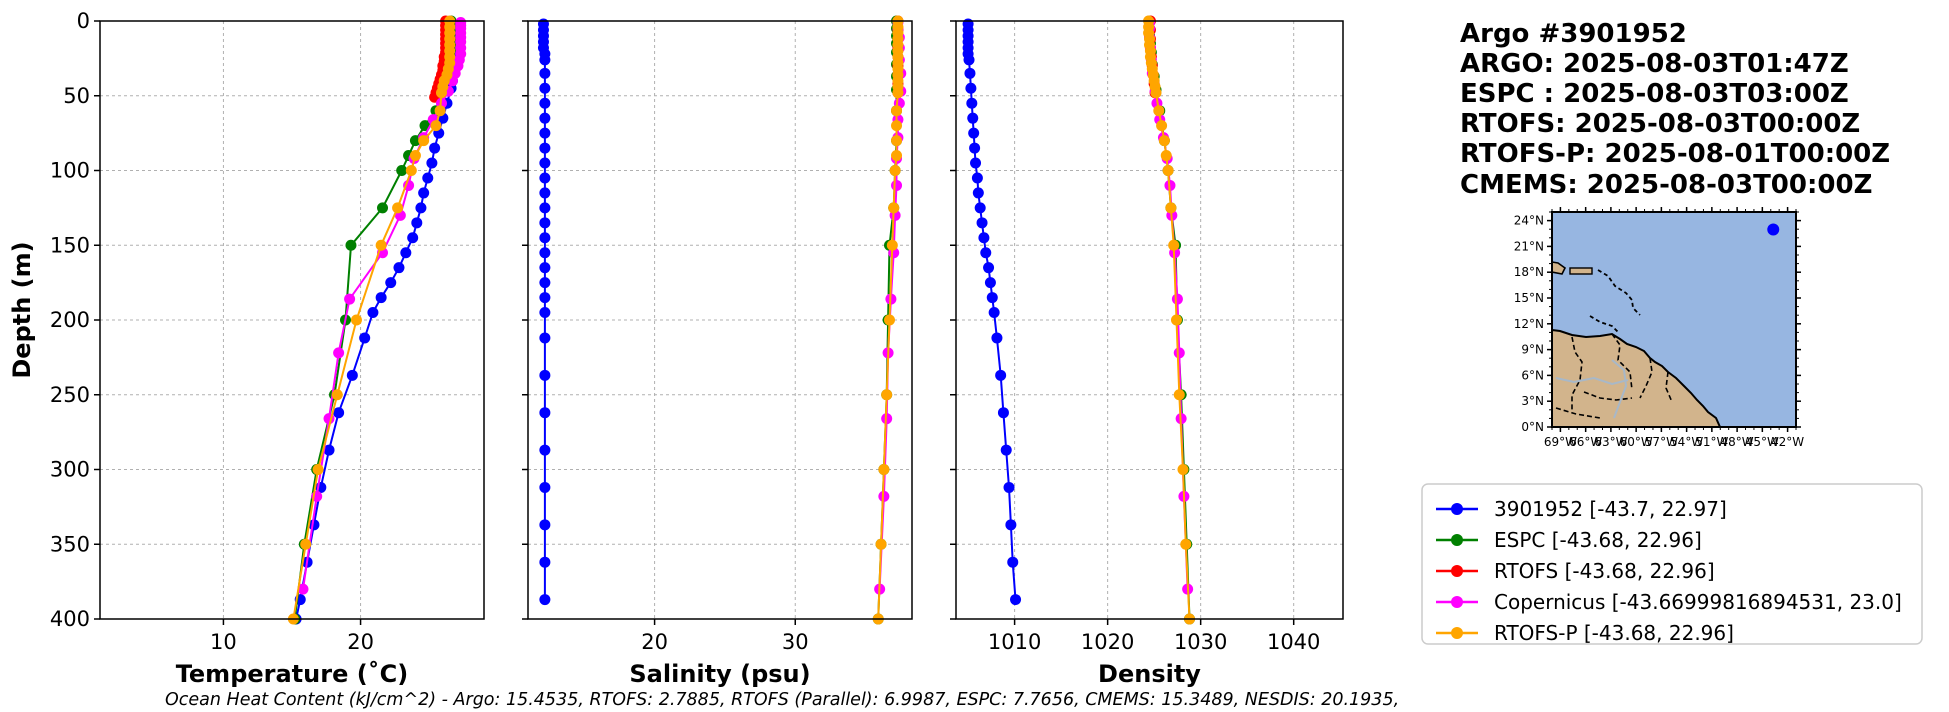 The height and width of the screenshot is (712, 1949). Describe the element at coordinates (1654, 94) in the screenshot. I see `title-line-espc-time: ESPC : 2025-08-03T03:00Z` at that location.